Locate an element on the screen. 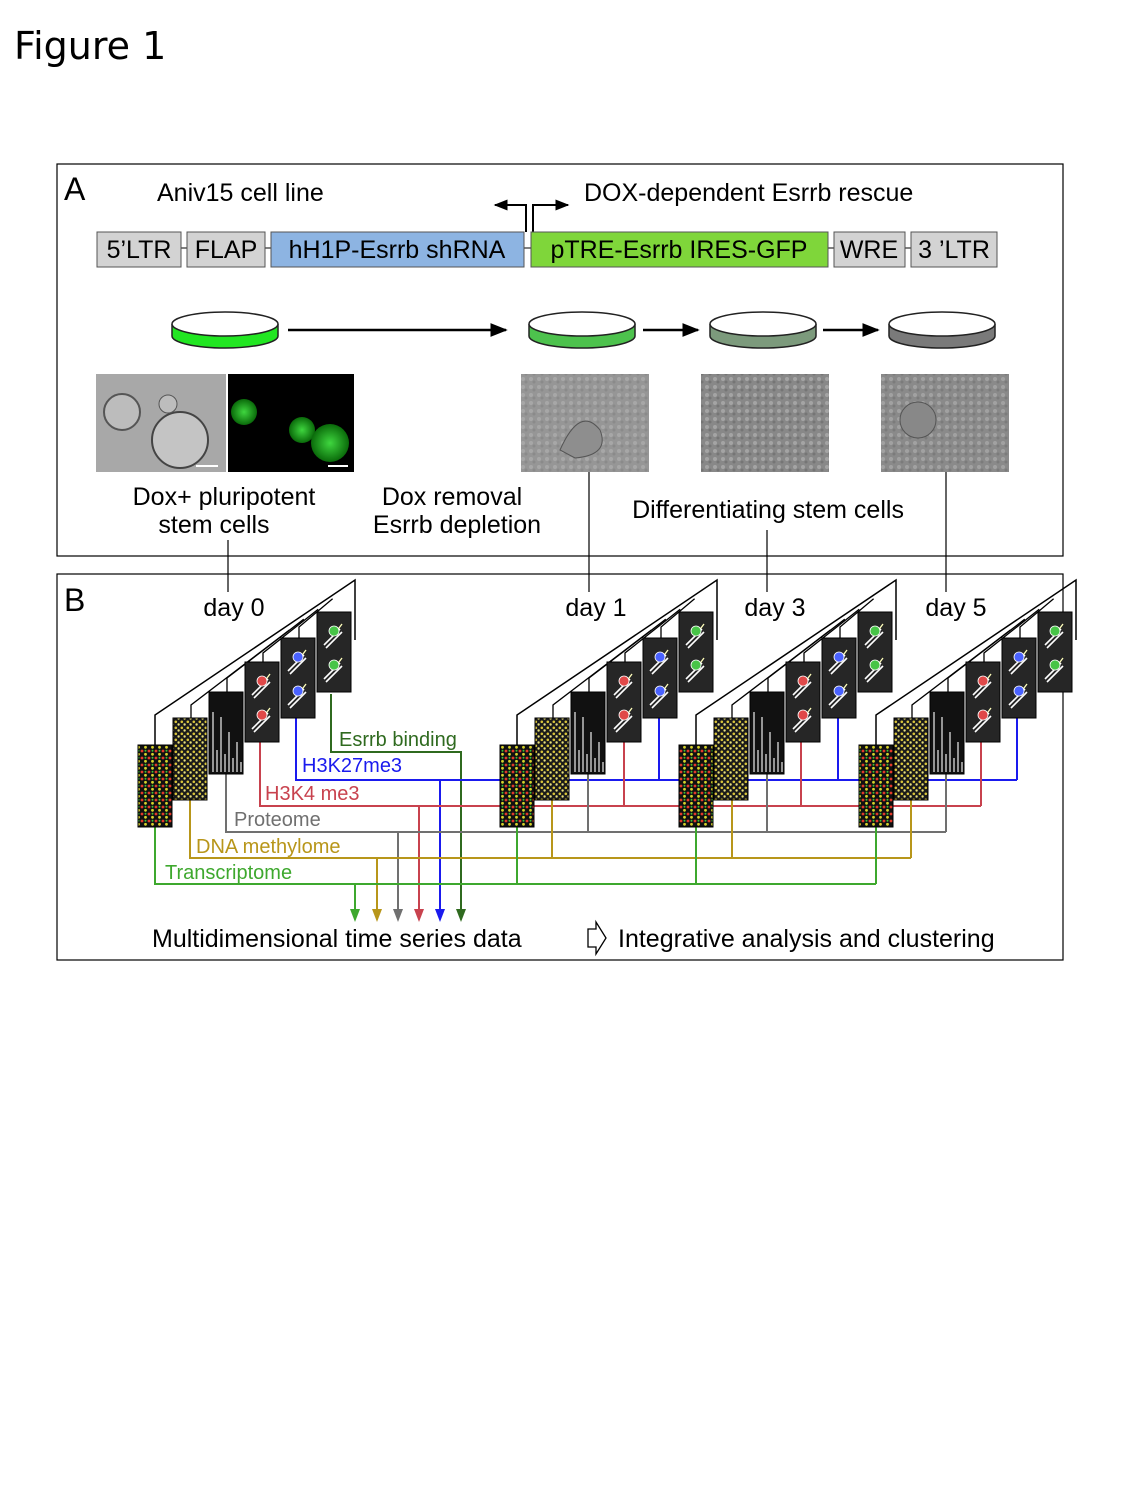 The image size is (1125, 1500). construct-box-3ltr is located at coordinates (954, 249).